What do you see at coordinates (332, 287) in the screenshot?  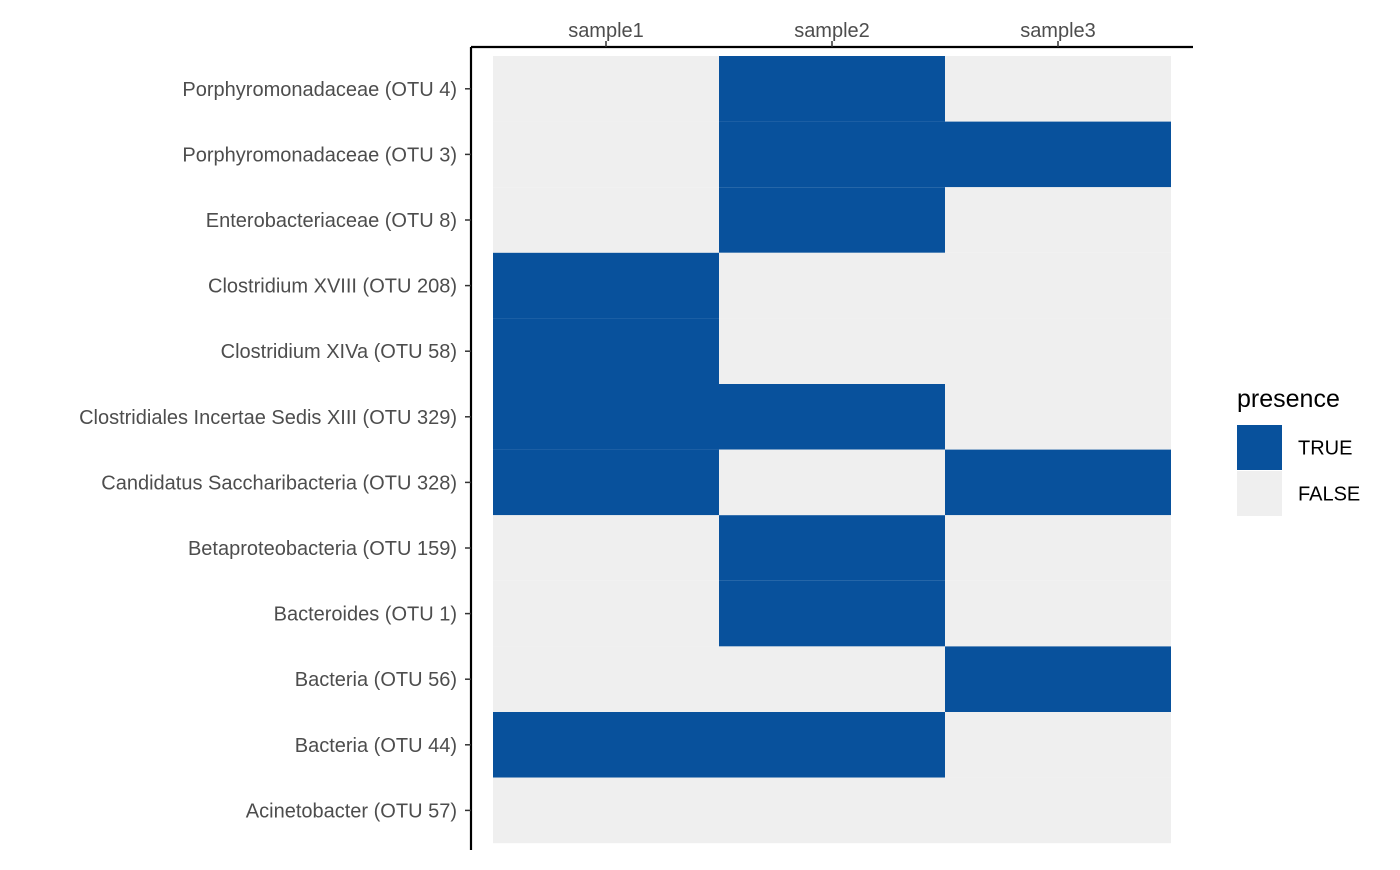 I see `y-tick-label: Clostridium XVIII (OTU 208)` at bounding box center [332, 287].